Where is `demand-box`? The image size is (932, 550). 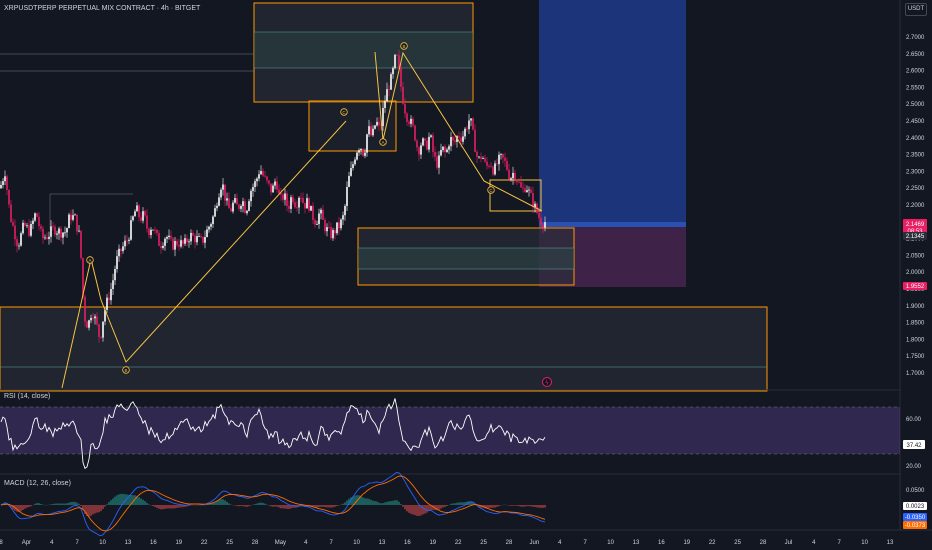
demand-box is located at coordinates (384, 349).